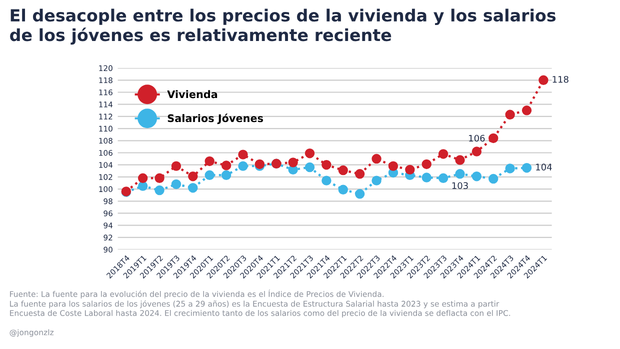 The height and width of the screenshot is (349, 620). I want to click on chart-title: El desacople entre los precios de la vivienda y los salarios de los jóvenes es relativamente reciente, so click(283, 26).